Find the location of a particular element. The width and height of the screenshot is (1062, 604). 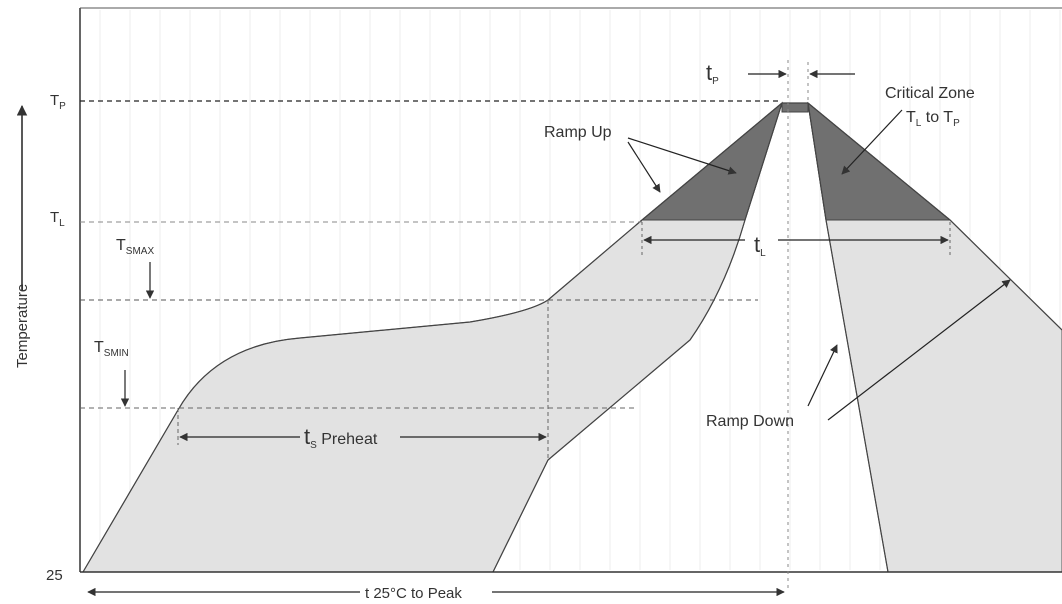

temperature-axis-label: Temperature is located at coordinates (22, 326).